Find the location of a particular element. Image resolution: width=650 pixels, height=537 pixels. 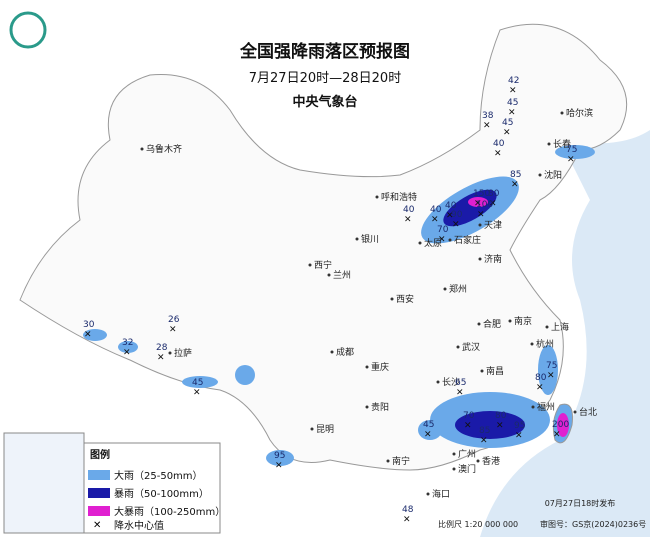

city-label: 郑州 is located at coordinates (458, 289).